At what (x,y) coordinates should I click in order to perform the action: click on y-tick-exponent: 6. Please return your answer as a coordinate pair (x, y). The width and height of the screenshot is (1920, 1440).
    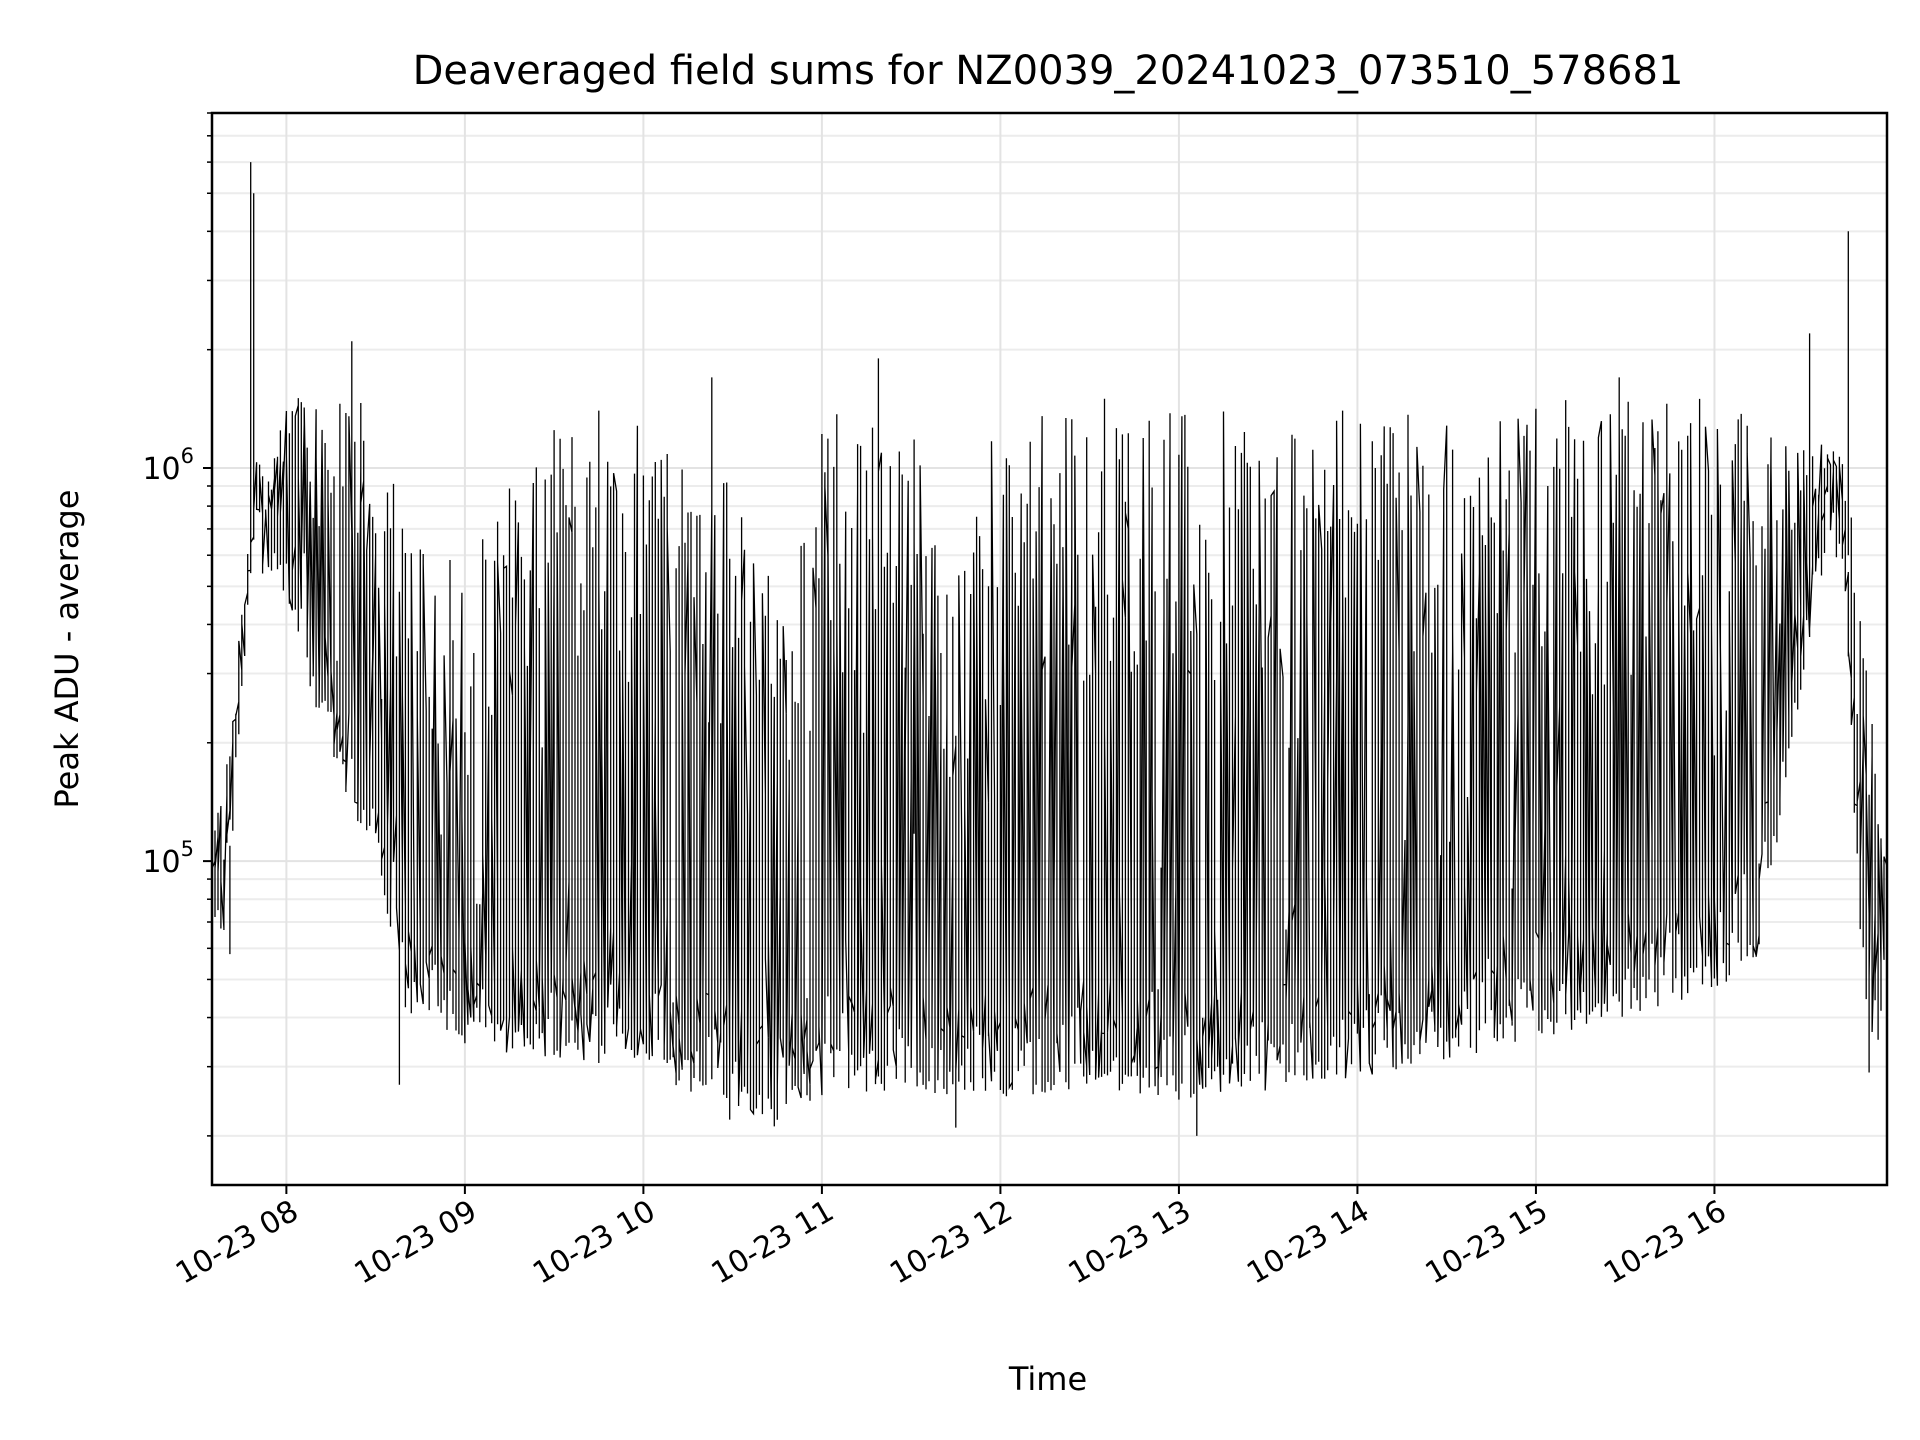
    Looking at the image, I should click on (187, 456).